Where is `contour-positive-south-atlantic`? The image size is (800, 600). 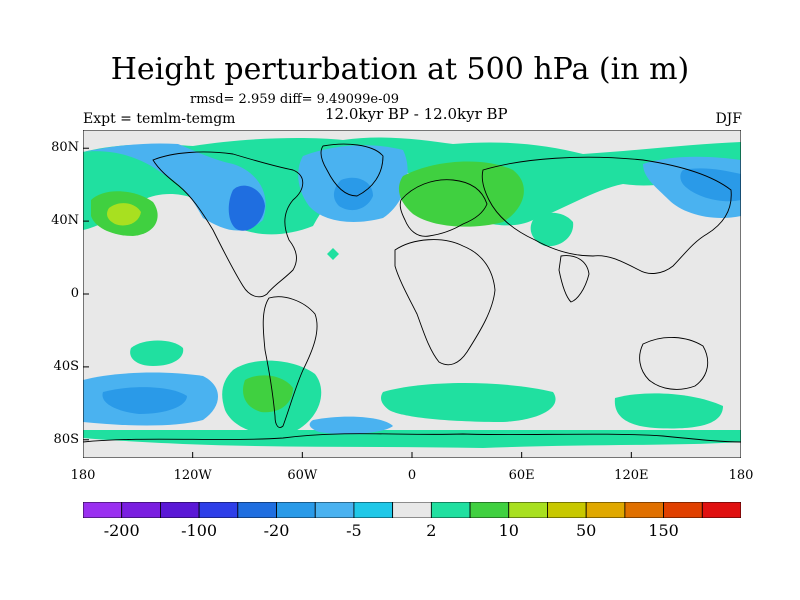
contour-positive-south-atlantic is located at coordinates (468, 402).